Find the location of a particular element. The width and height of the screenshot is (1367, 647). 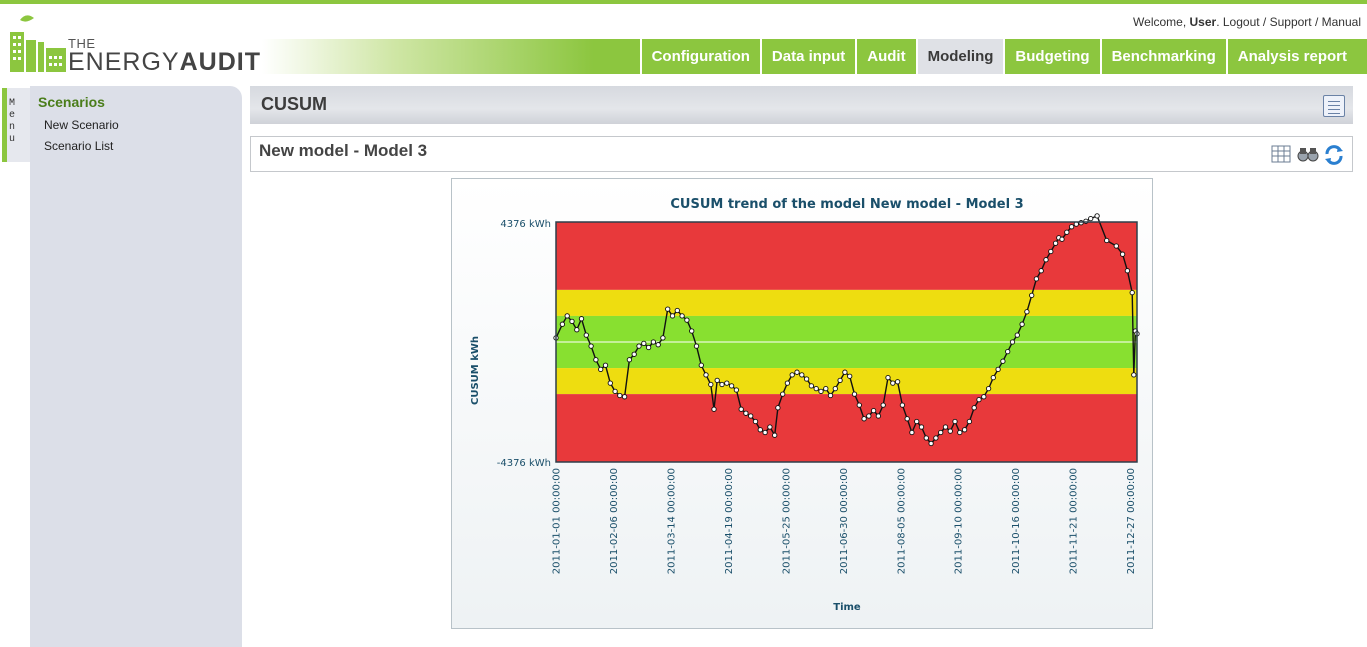

tab-modeling: Modeling is located at coordinates (959, 56).